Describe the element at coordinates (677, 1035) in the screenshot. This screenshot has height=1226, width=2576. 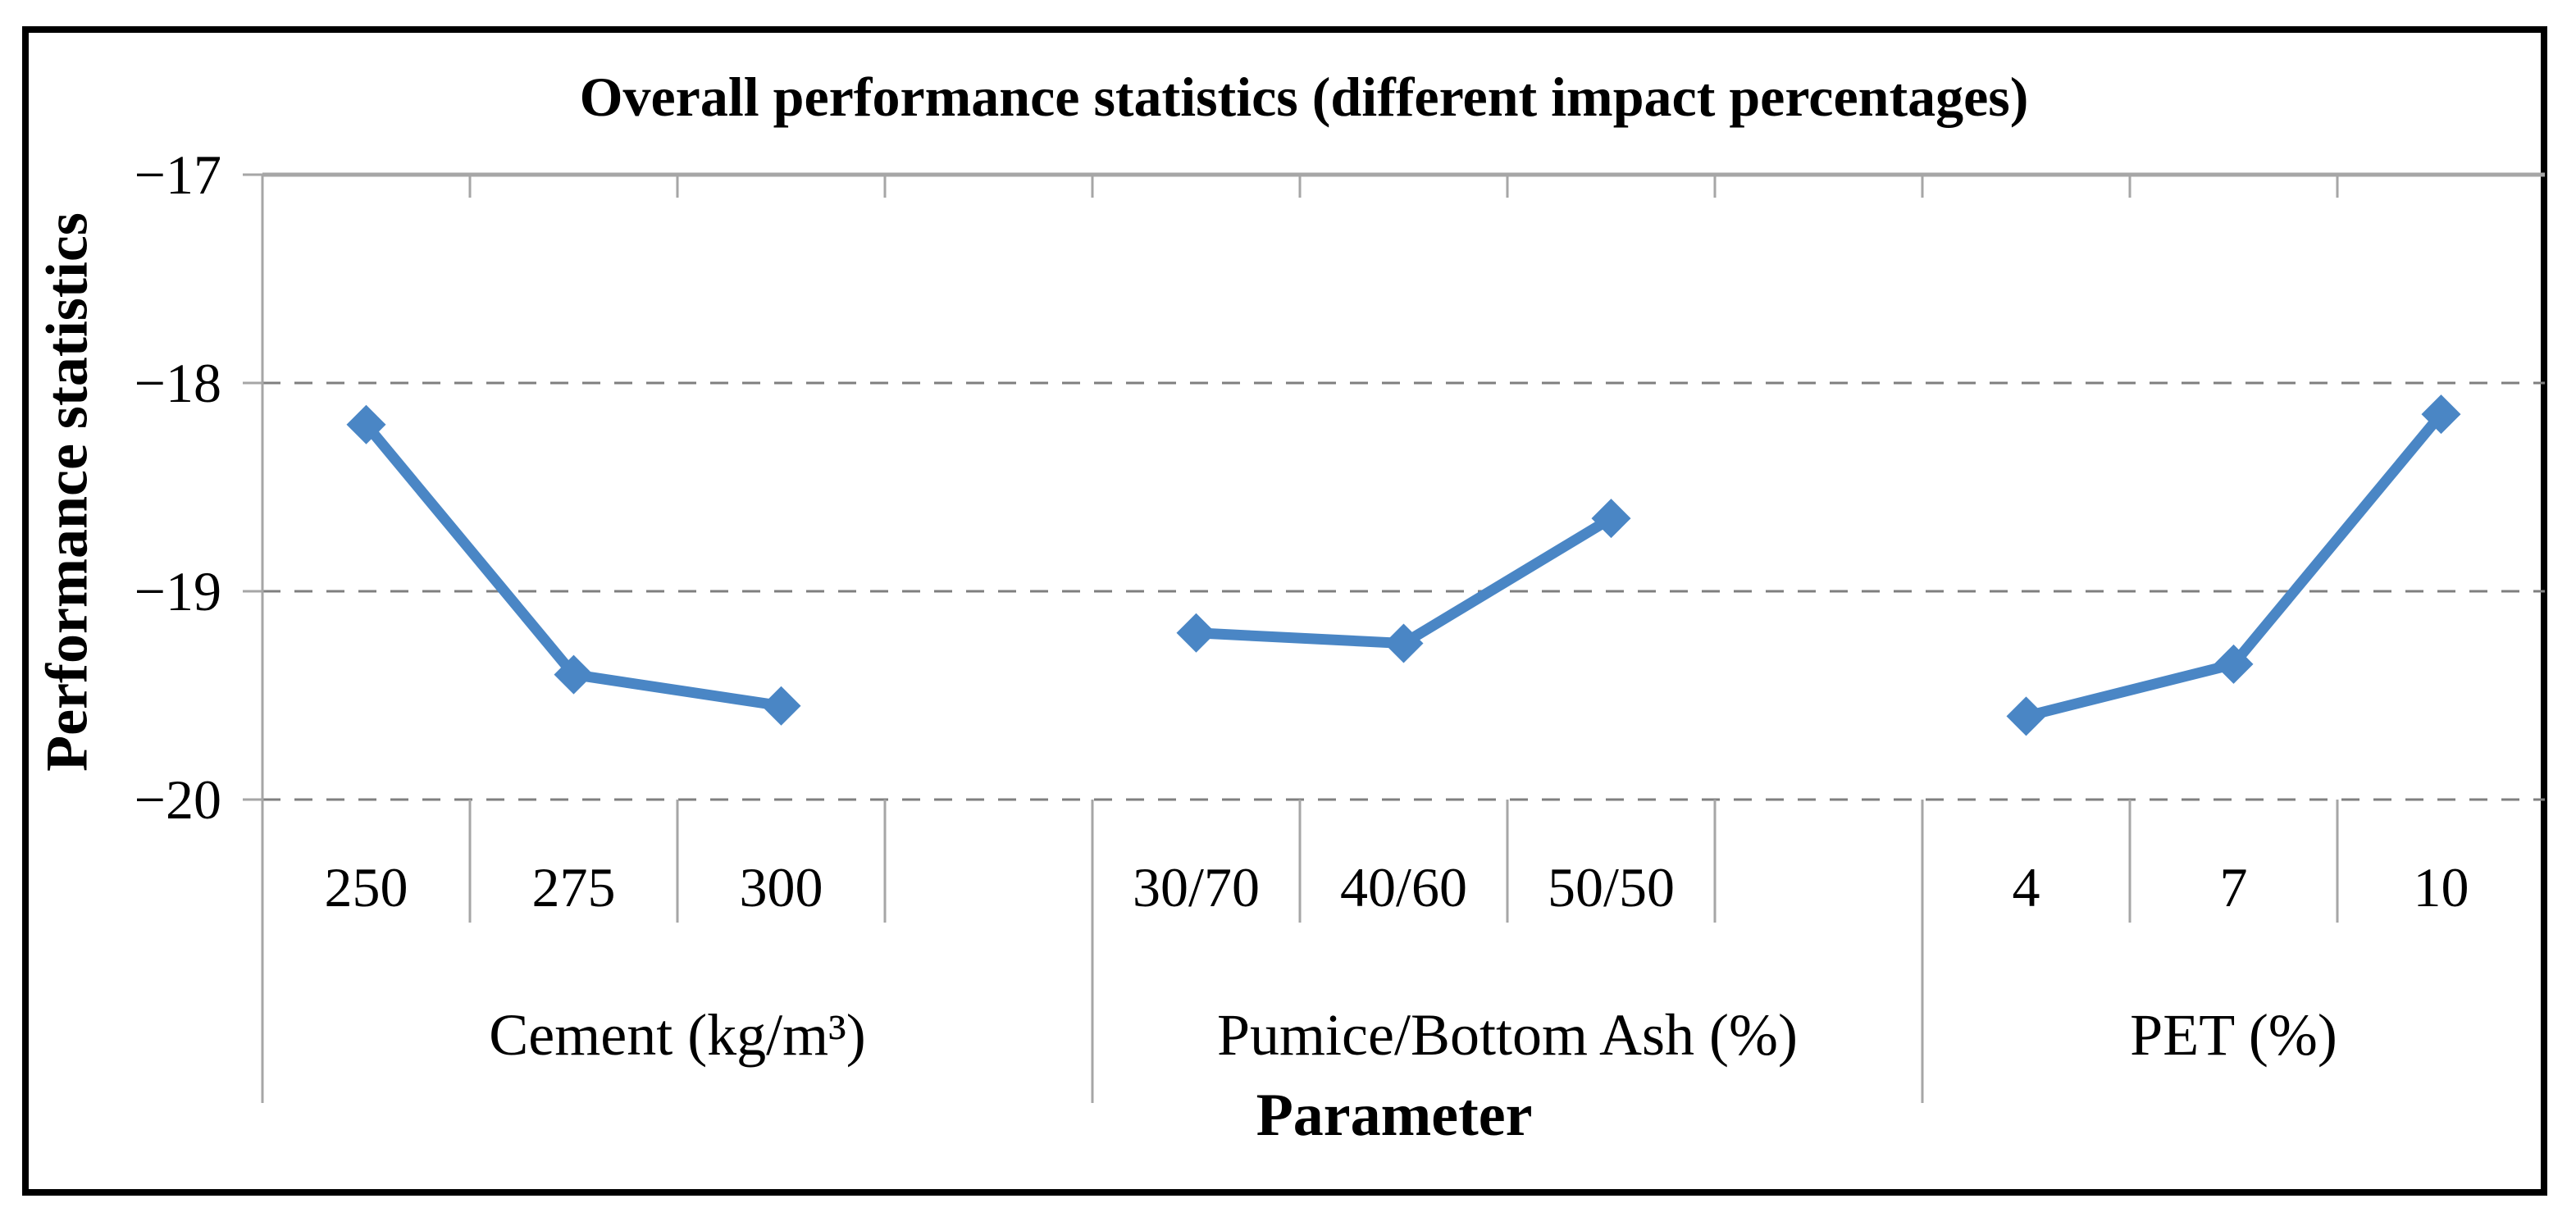
I see `x-group-label: Cement (kg/m³)` at that location.